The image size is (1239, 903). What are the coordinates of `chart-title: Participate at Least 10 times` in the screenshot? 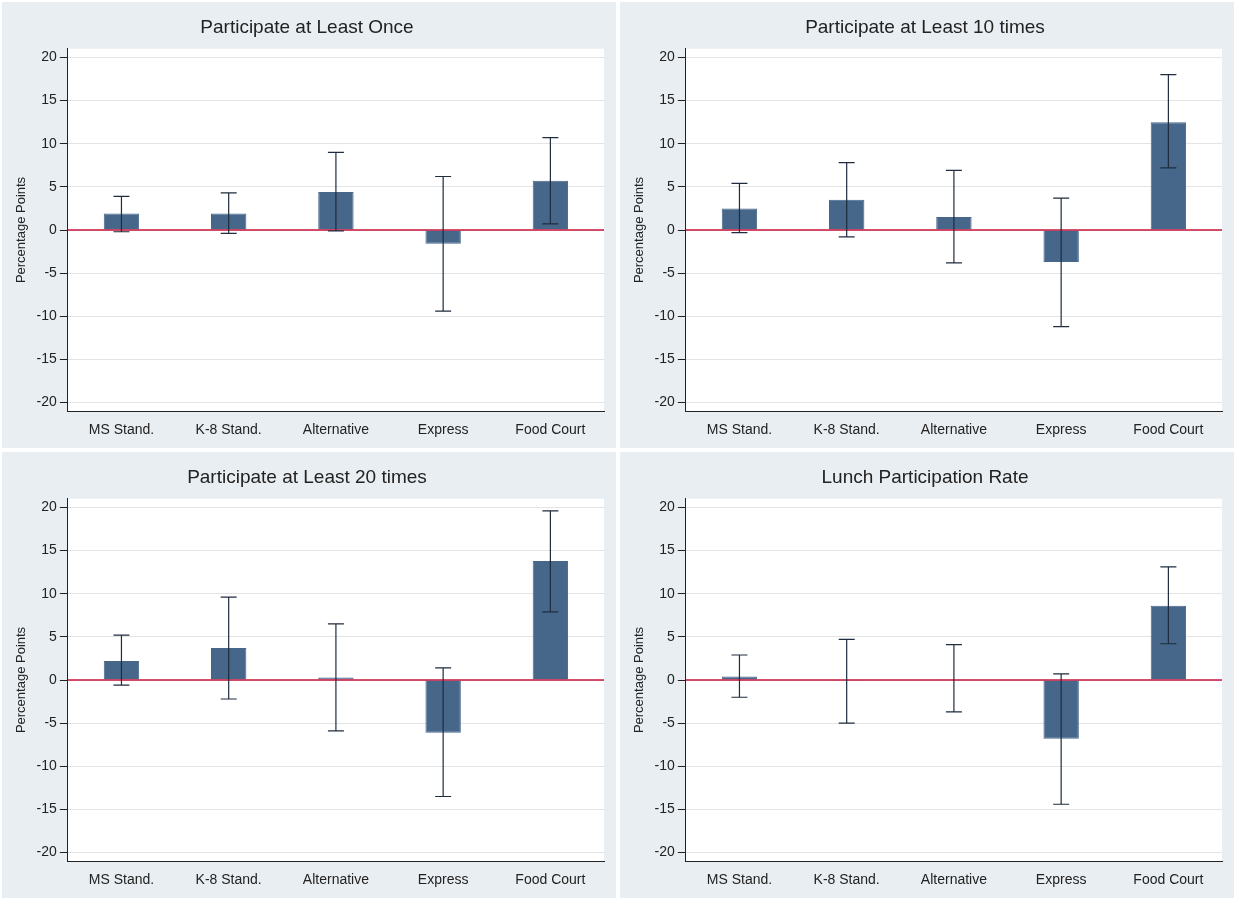 It's located at (925, 26).